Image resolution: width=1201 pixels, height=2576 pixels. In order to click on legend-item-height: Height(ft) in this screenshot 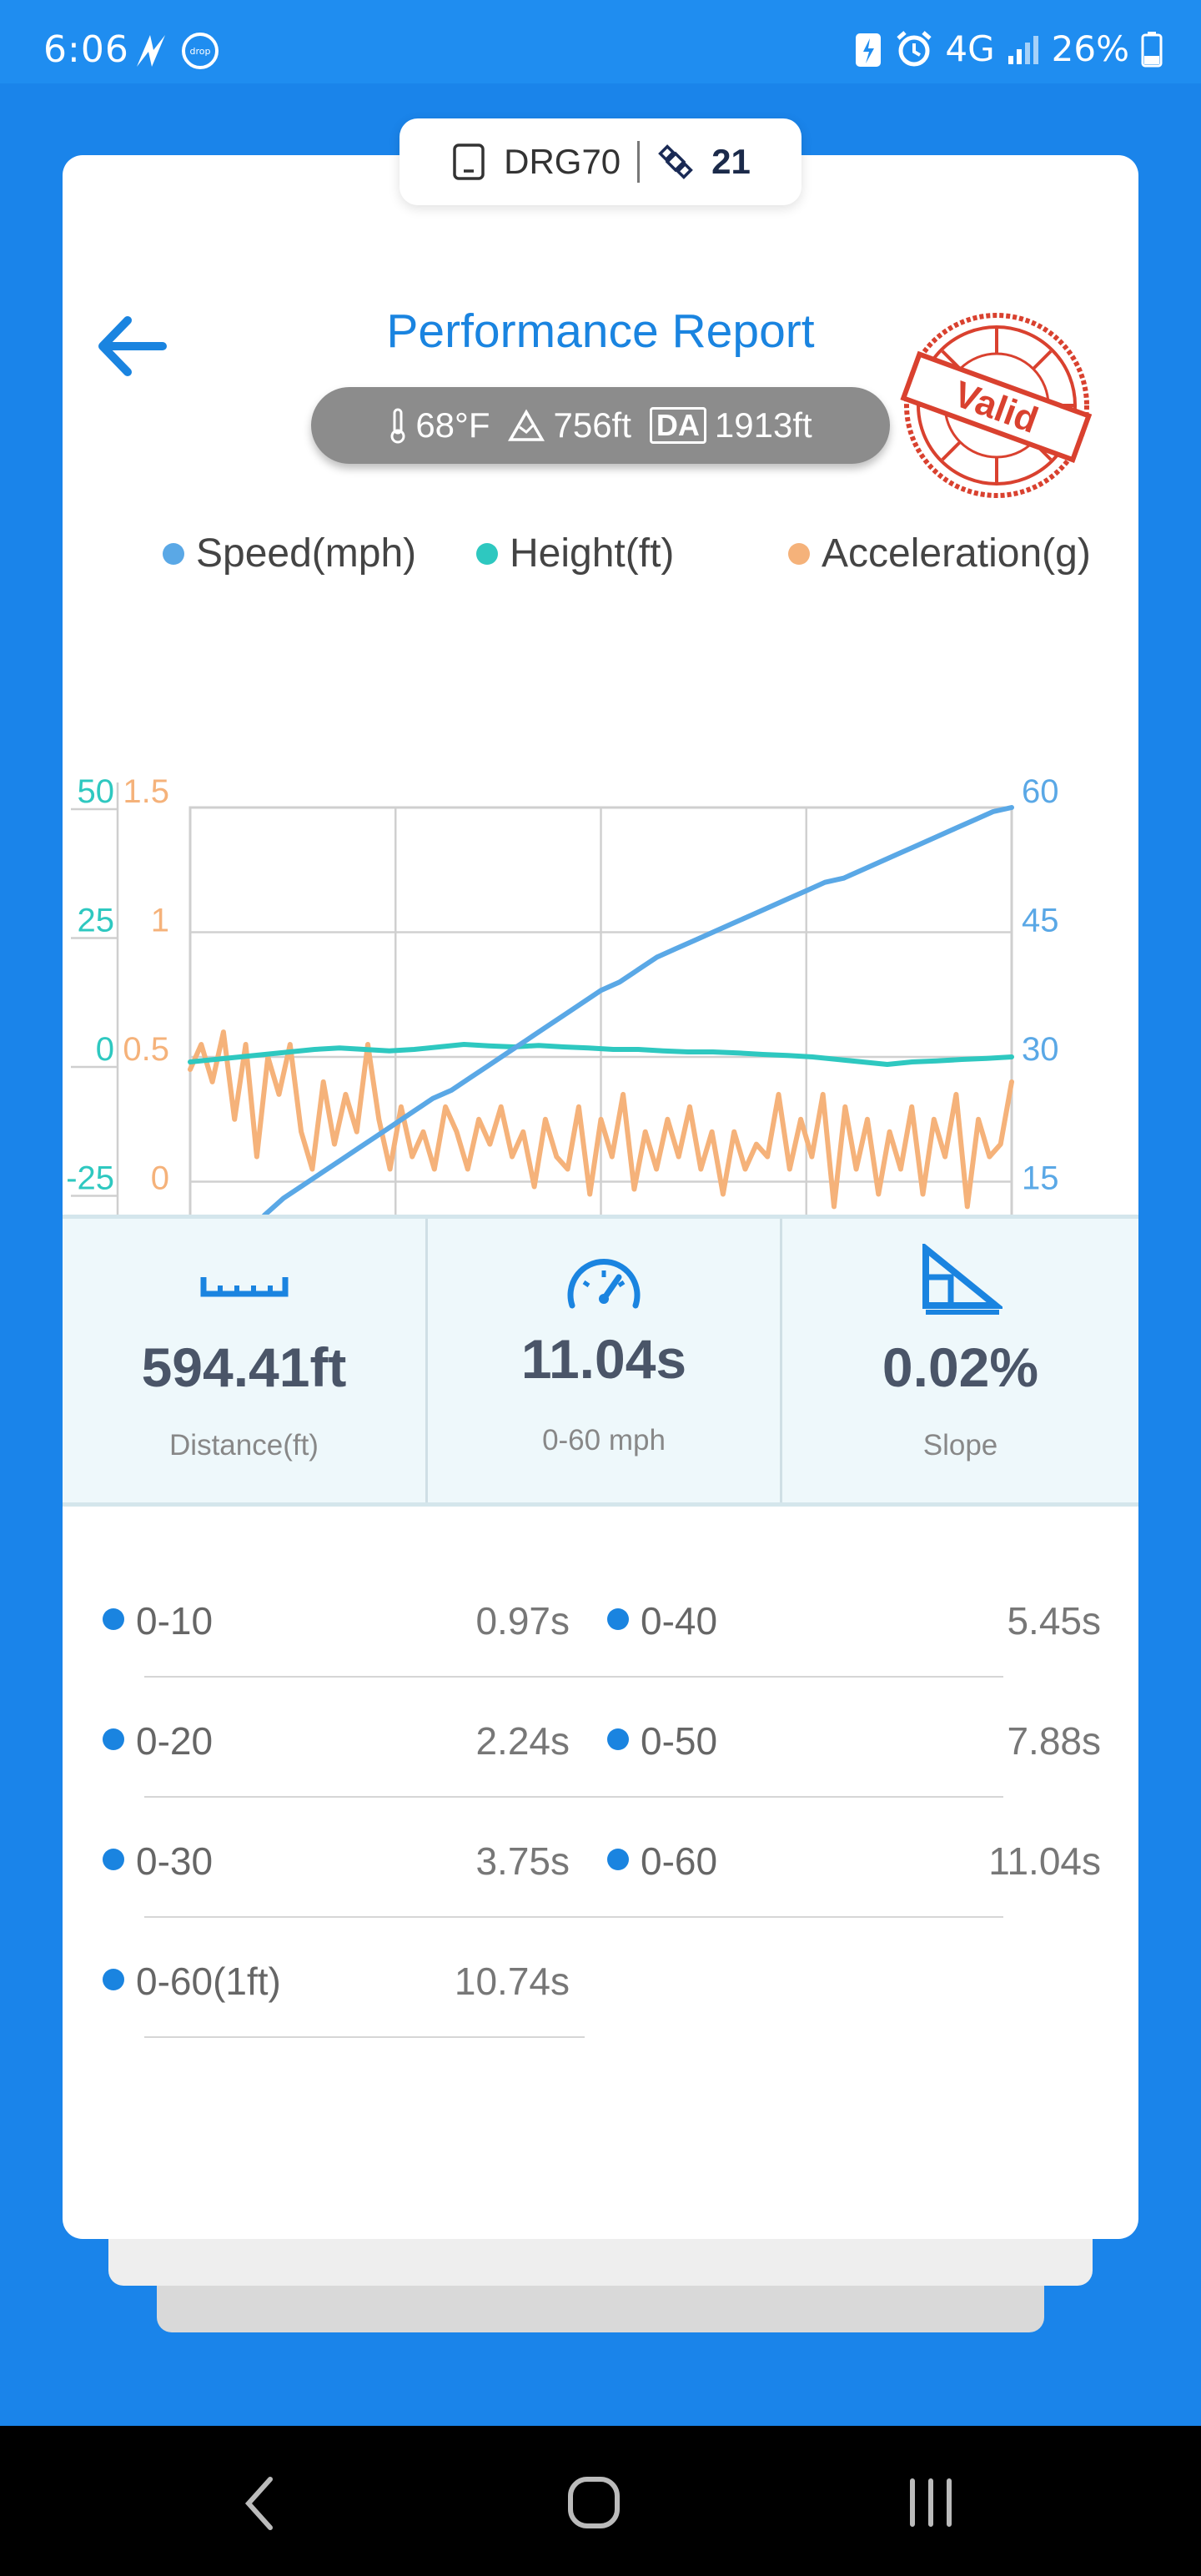, I will do `click(575, 553)`.